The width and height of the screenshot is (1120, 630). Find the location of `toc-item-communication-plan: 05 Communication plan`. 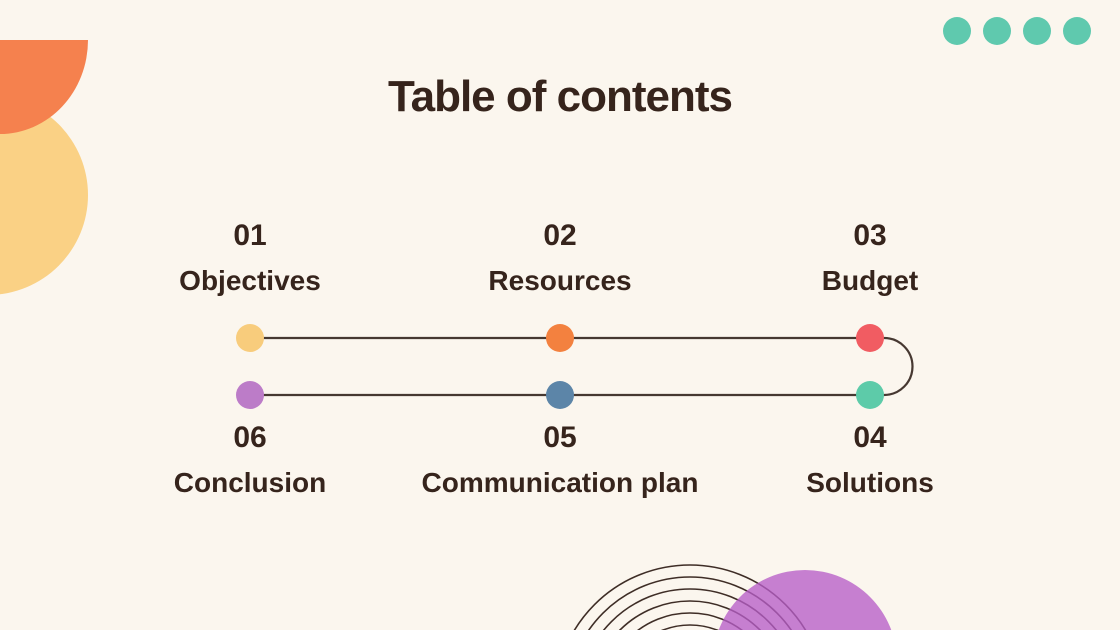

toc-item-communication-plan: 05 Communication plan is located at coordinates (560, 460).